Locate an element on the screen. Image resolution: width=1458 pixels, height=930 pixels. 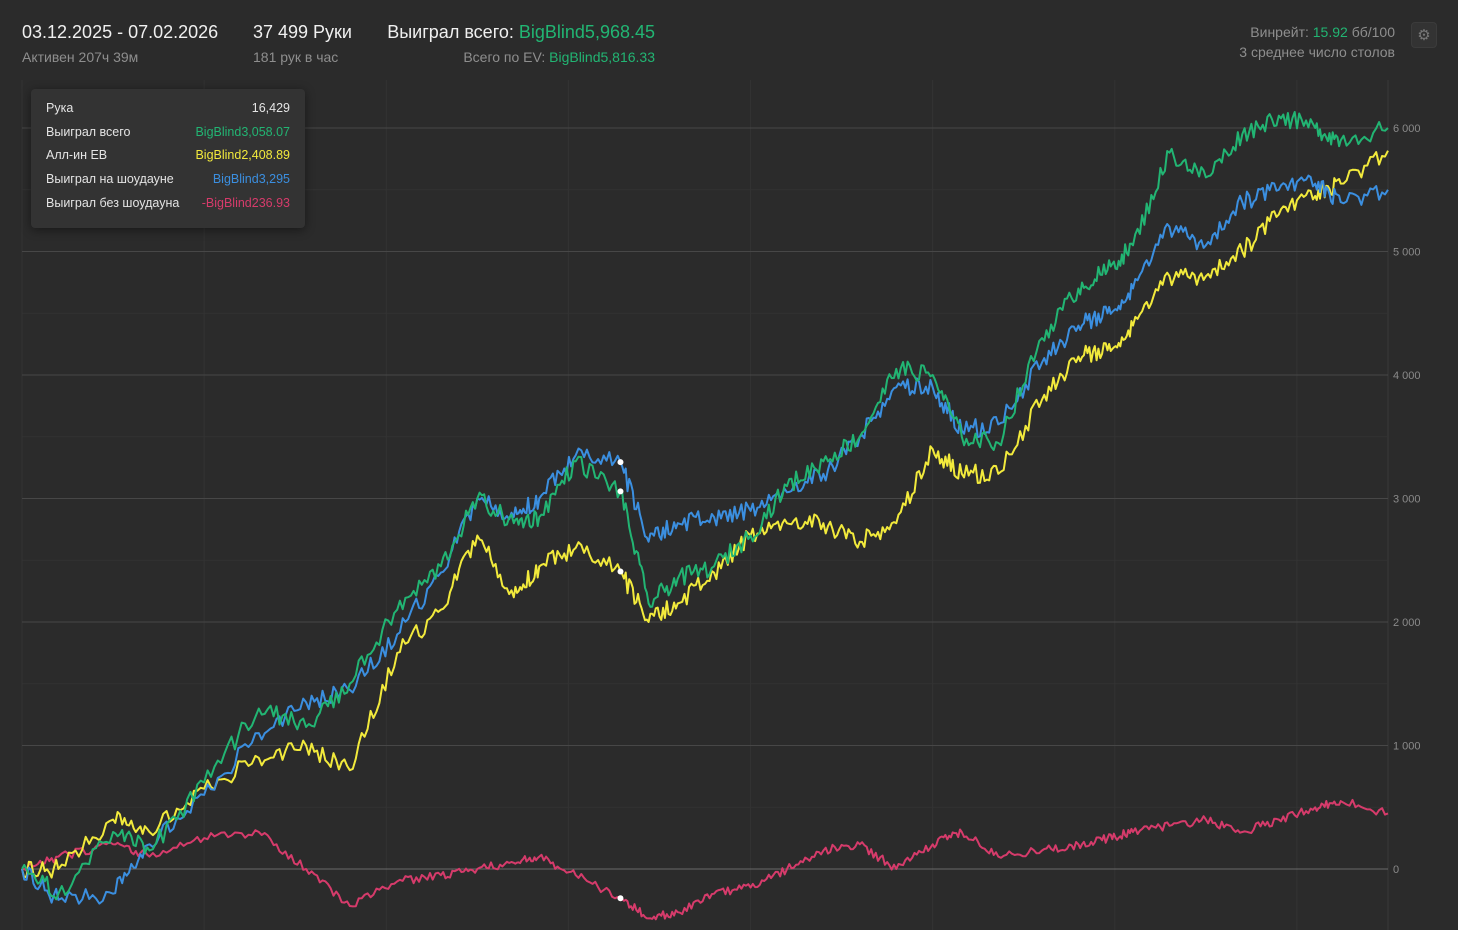
hands-count: 37 499 Руки is located at coordinates (302, 32).